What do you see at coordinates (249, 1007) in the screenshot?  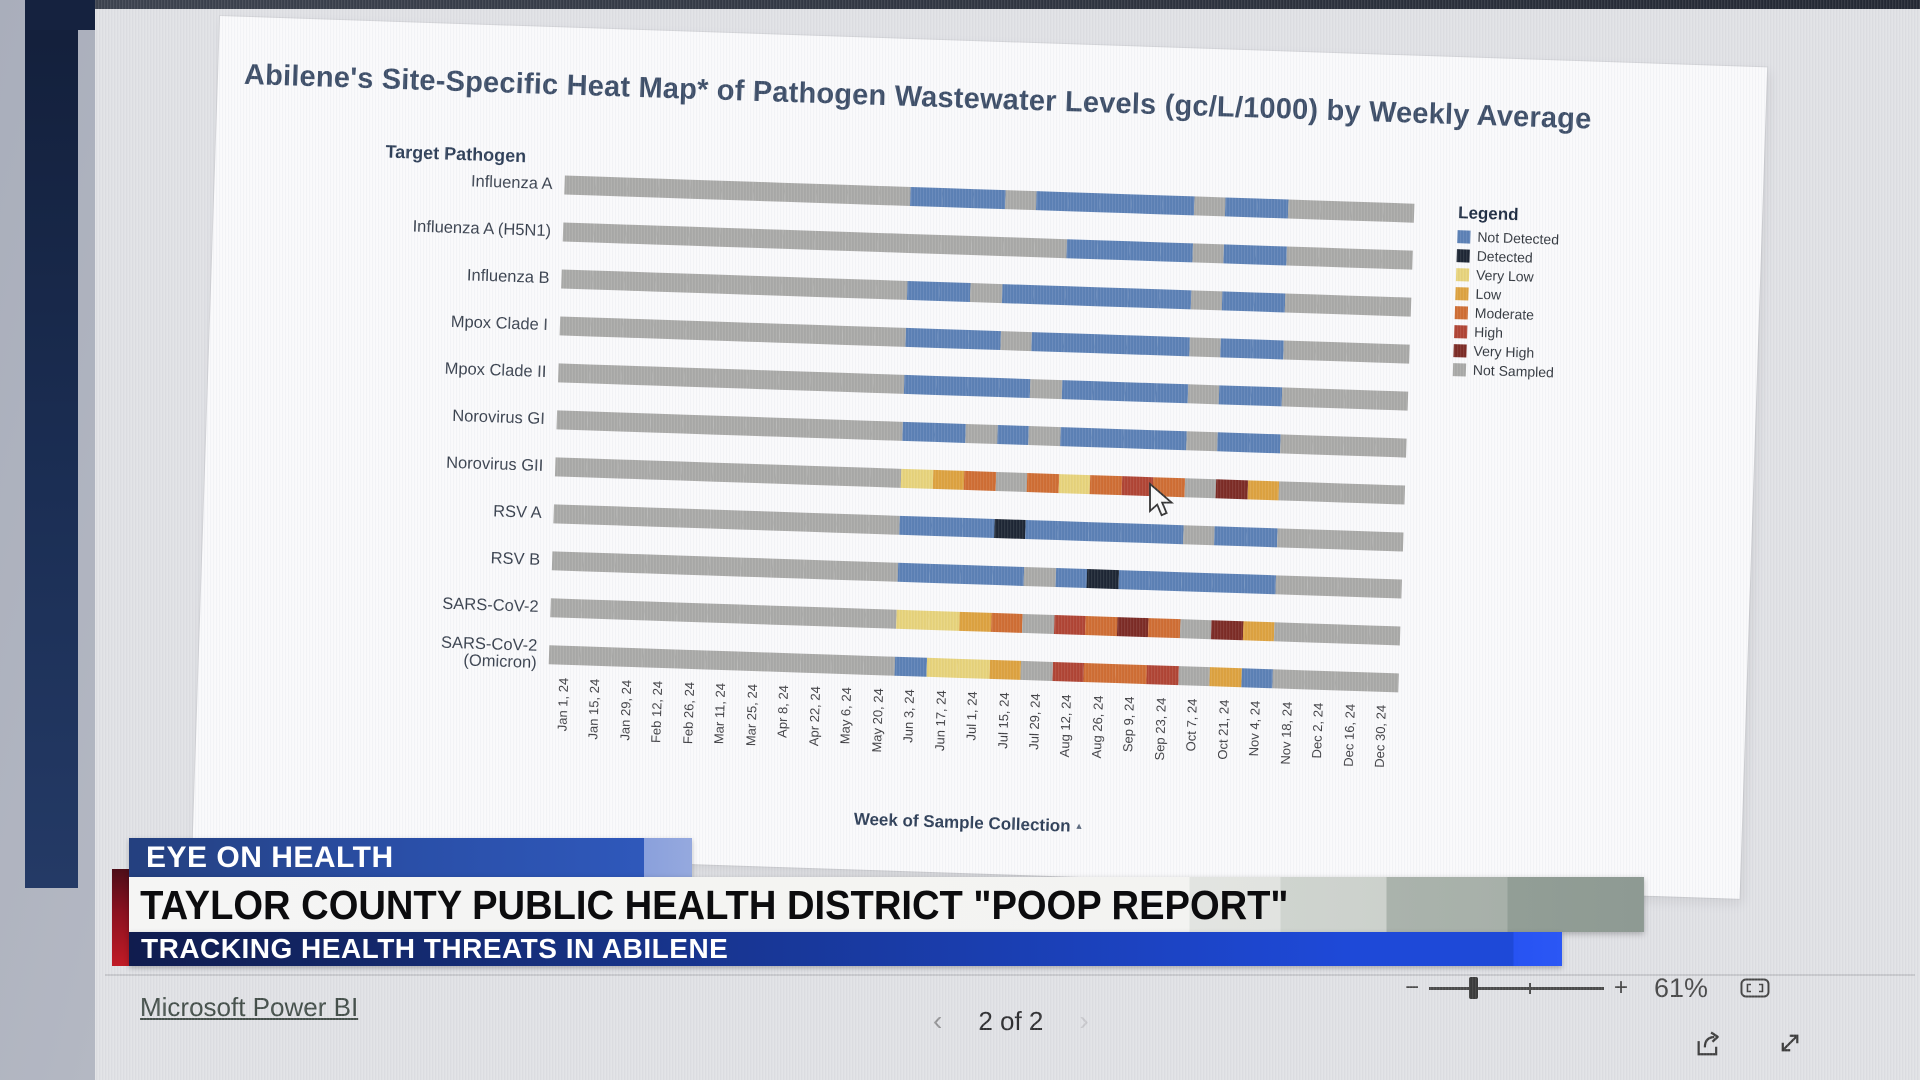 I see `powerbi-brand-link: Microsoft Power BI` at bounding box center [249, 1007].